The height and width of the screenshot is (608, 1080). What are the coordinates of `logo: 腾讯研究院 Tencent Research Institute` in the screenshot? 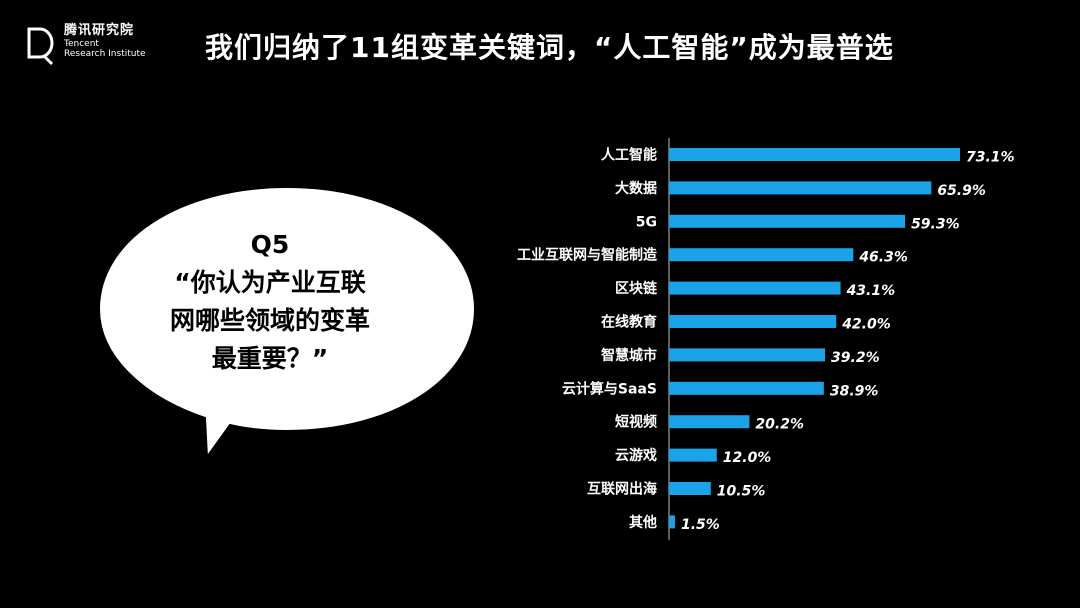 It's located at (84, 44).